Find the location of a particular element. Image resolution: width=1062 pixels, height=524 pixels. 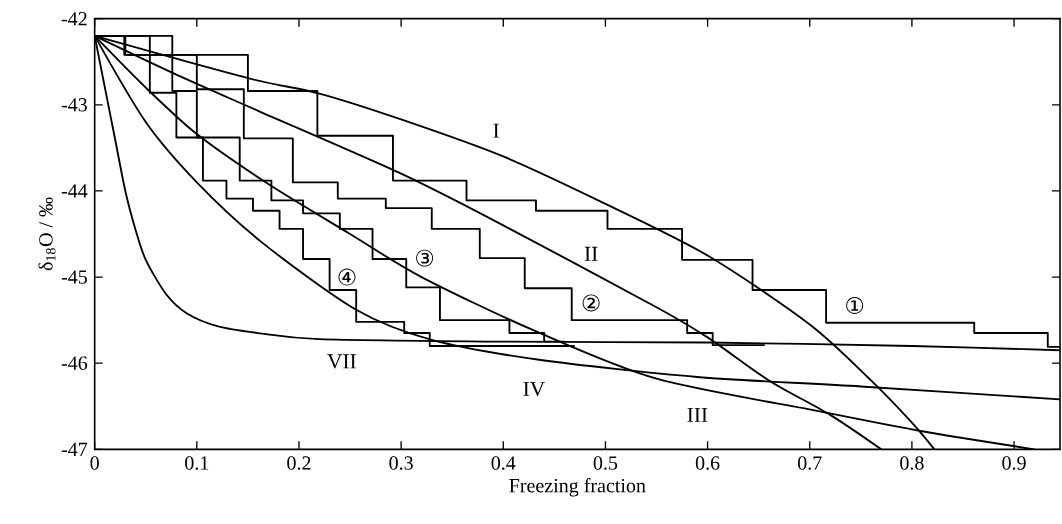

series-label: ③ is located at coordinates (425, 258).